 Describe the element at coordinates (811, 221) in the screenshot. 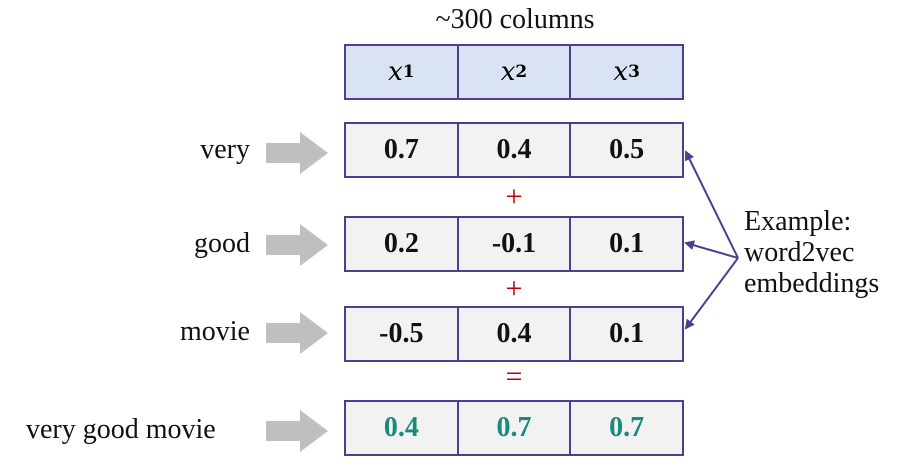

I see `annotation-line: Example:` at that location.